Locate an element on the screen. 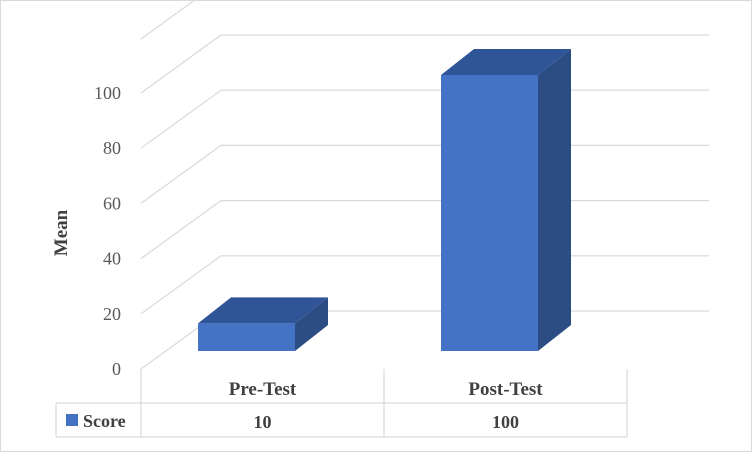 This screenshot has height=452, width=752. y-axis-ticks: 0 20 40 60 80 100 is located at coordinates (107, 231).